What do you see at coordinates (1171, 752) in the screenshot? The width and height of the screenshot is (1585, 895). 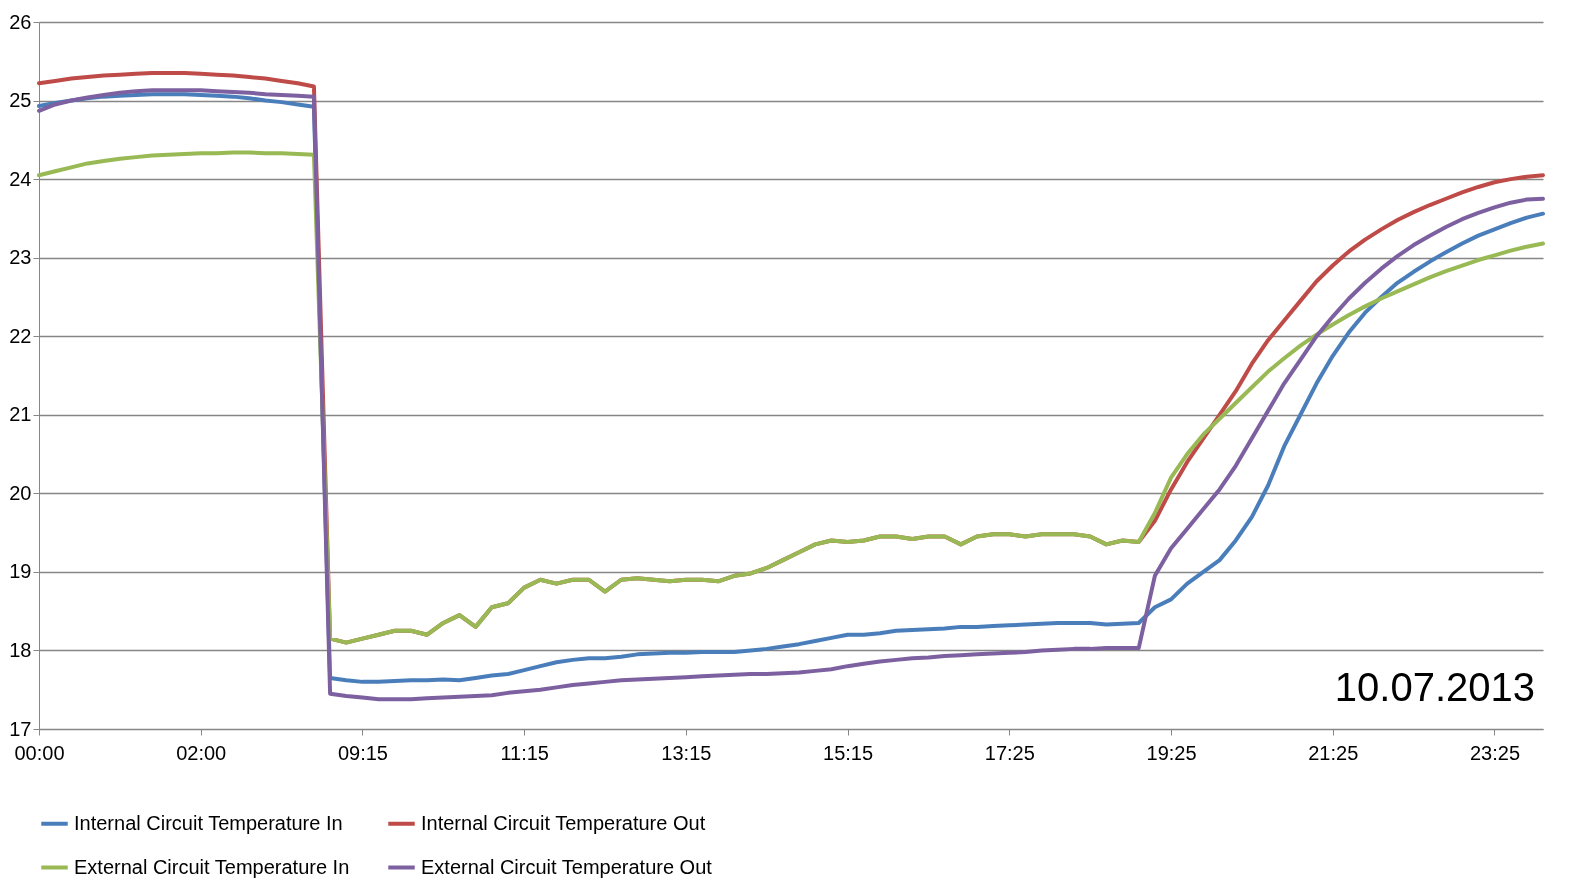 I see `x-tick-label: 19:25` at bounding box center [1171, 752].